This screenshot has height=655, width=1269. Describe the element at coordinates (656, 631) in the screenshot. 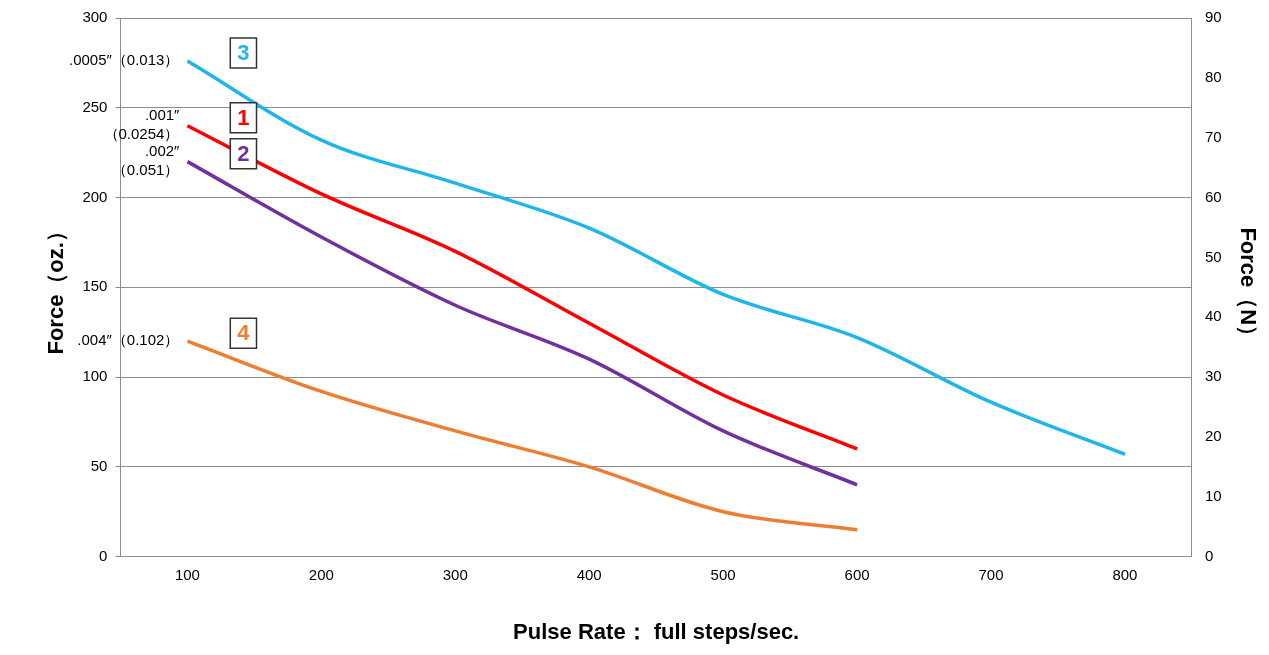

I see `x-axis-title: Pulse Rate： full steps/sec.` at that location.